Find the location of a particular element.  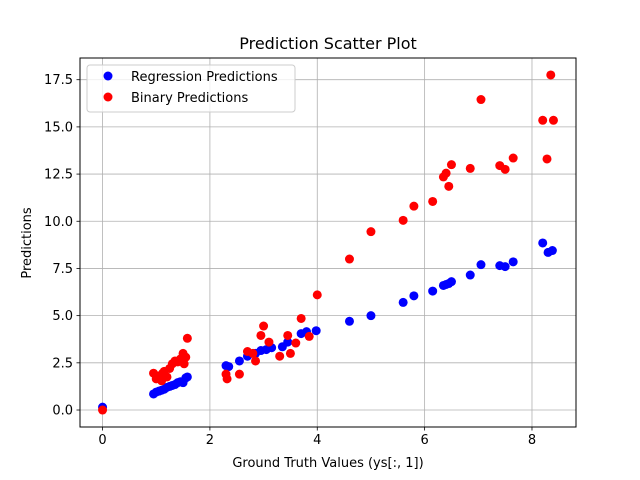

x-tick-label: 4 is located at coordinates (317, 440).